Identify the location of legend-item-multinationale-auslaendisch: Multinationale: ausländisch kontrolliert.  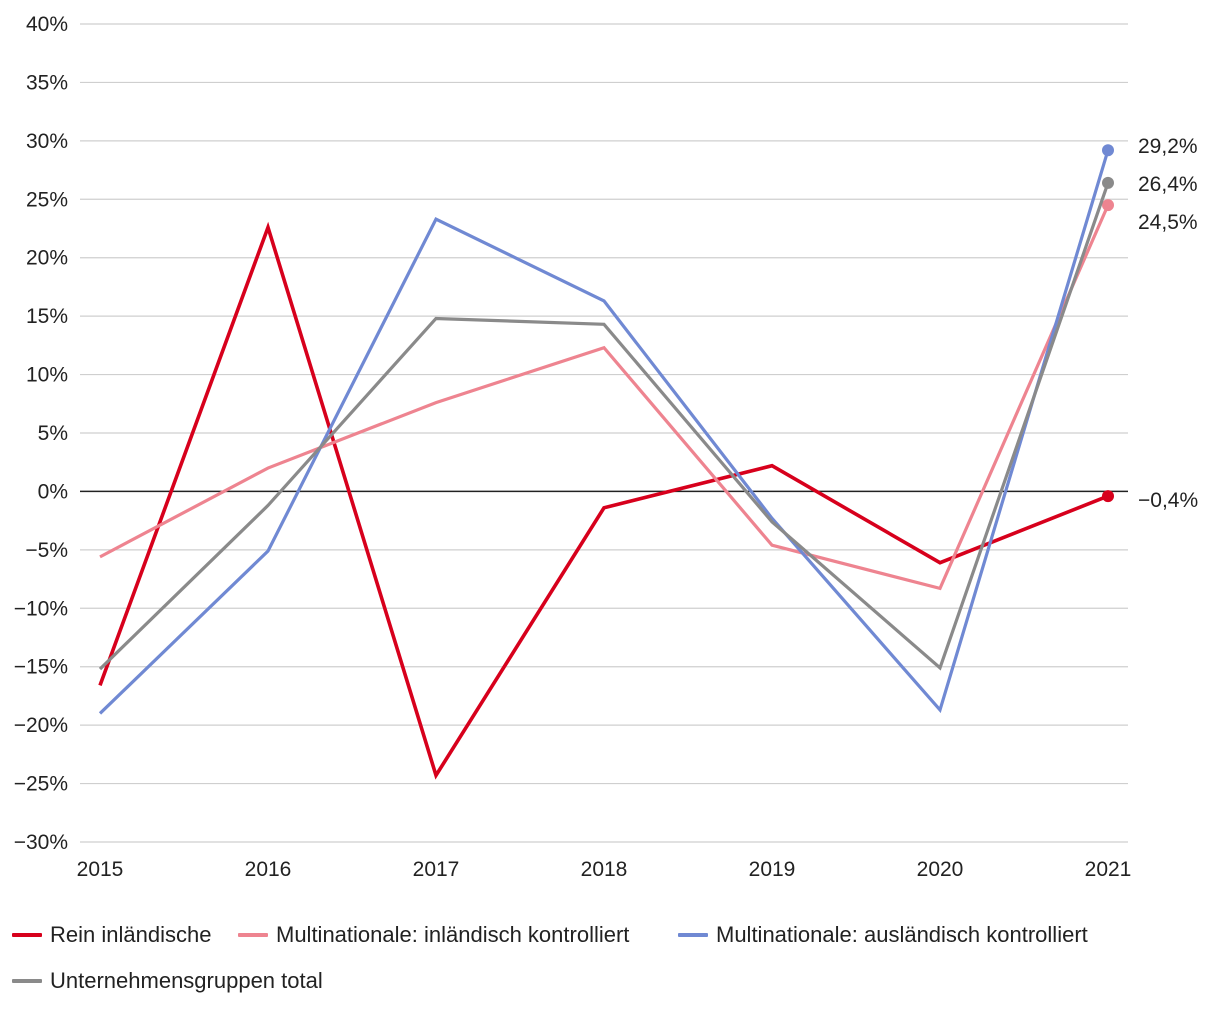
(883, 935).